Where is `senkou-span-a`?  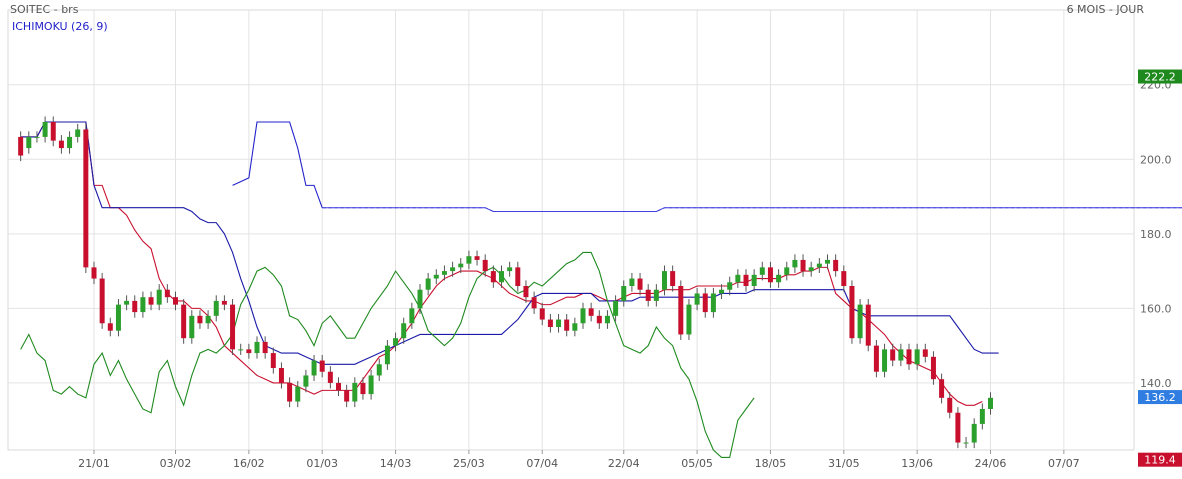
senkou-span-a is located at coordinates (752, 209).